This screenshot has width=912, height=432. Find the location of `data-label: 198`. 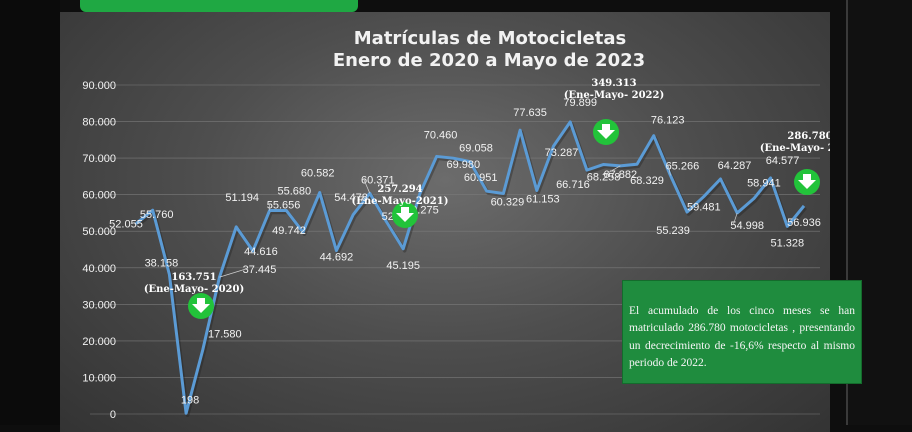

data-label: 198 is located at coordinates (190, 400).